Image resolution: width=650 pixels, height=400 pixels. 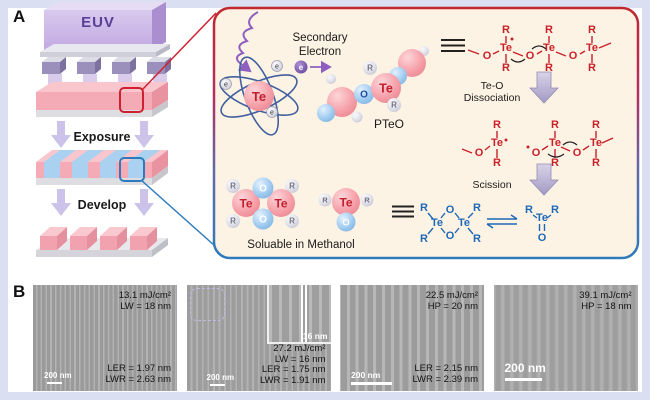 What do you see at coordinates (605, 295) in the screenshot?
I see `dose-value: 39.1 mJ/cm²` at bounding box center [605, 295].